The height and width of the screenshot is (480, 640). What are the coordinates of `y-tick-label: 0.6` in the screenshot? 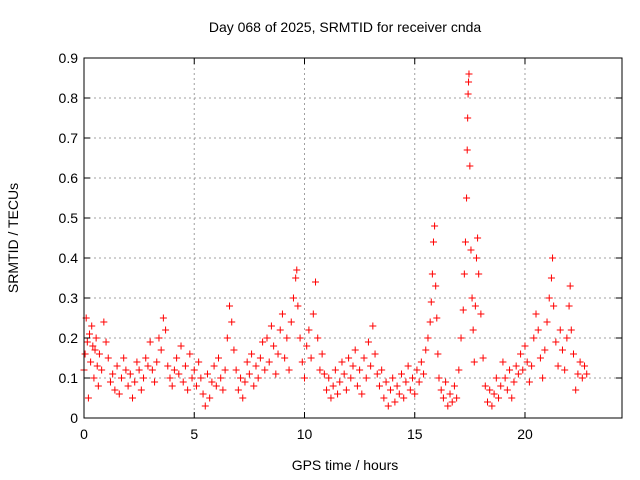 It's located at (69, 178).